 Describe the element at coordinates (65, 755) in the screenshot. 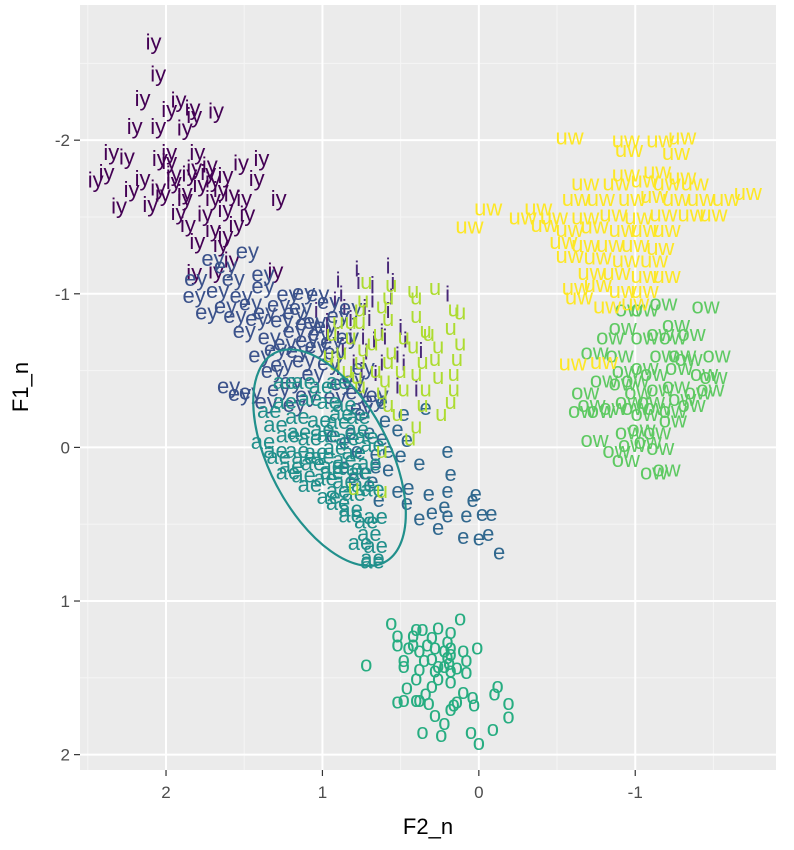

I see `y-tick-label: 2` at that location.